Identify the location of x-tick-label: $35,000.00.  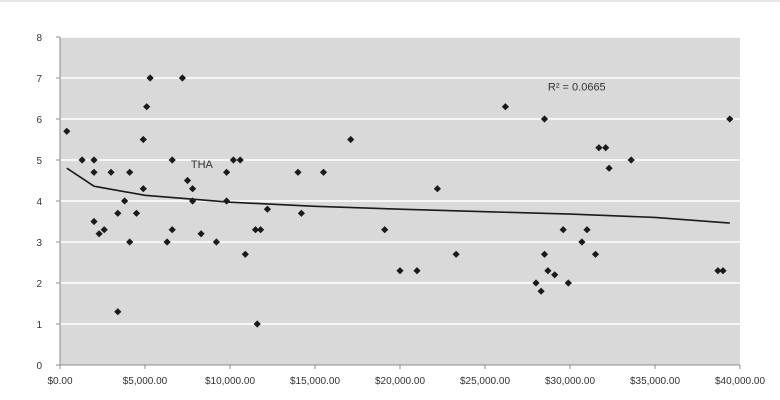
(655, 381).